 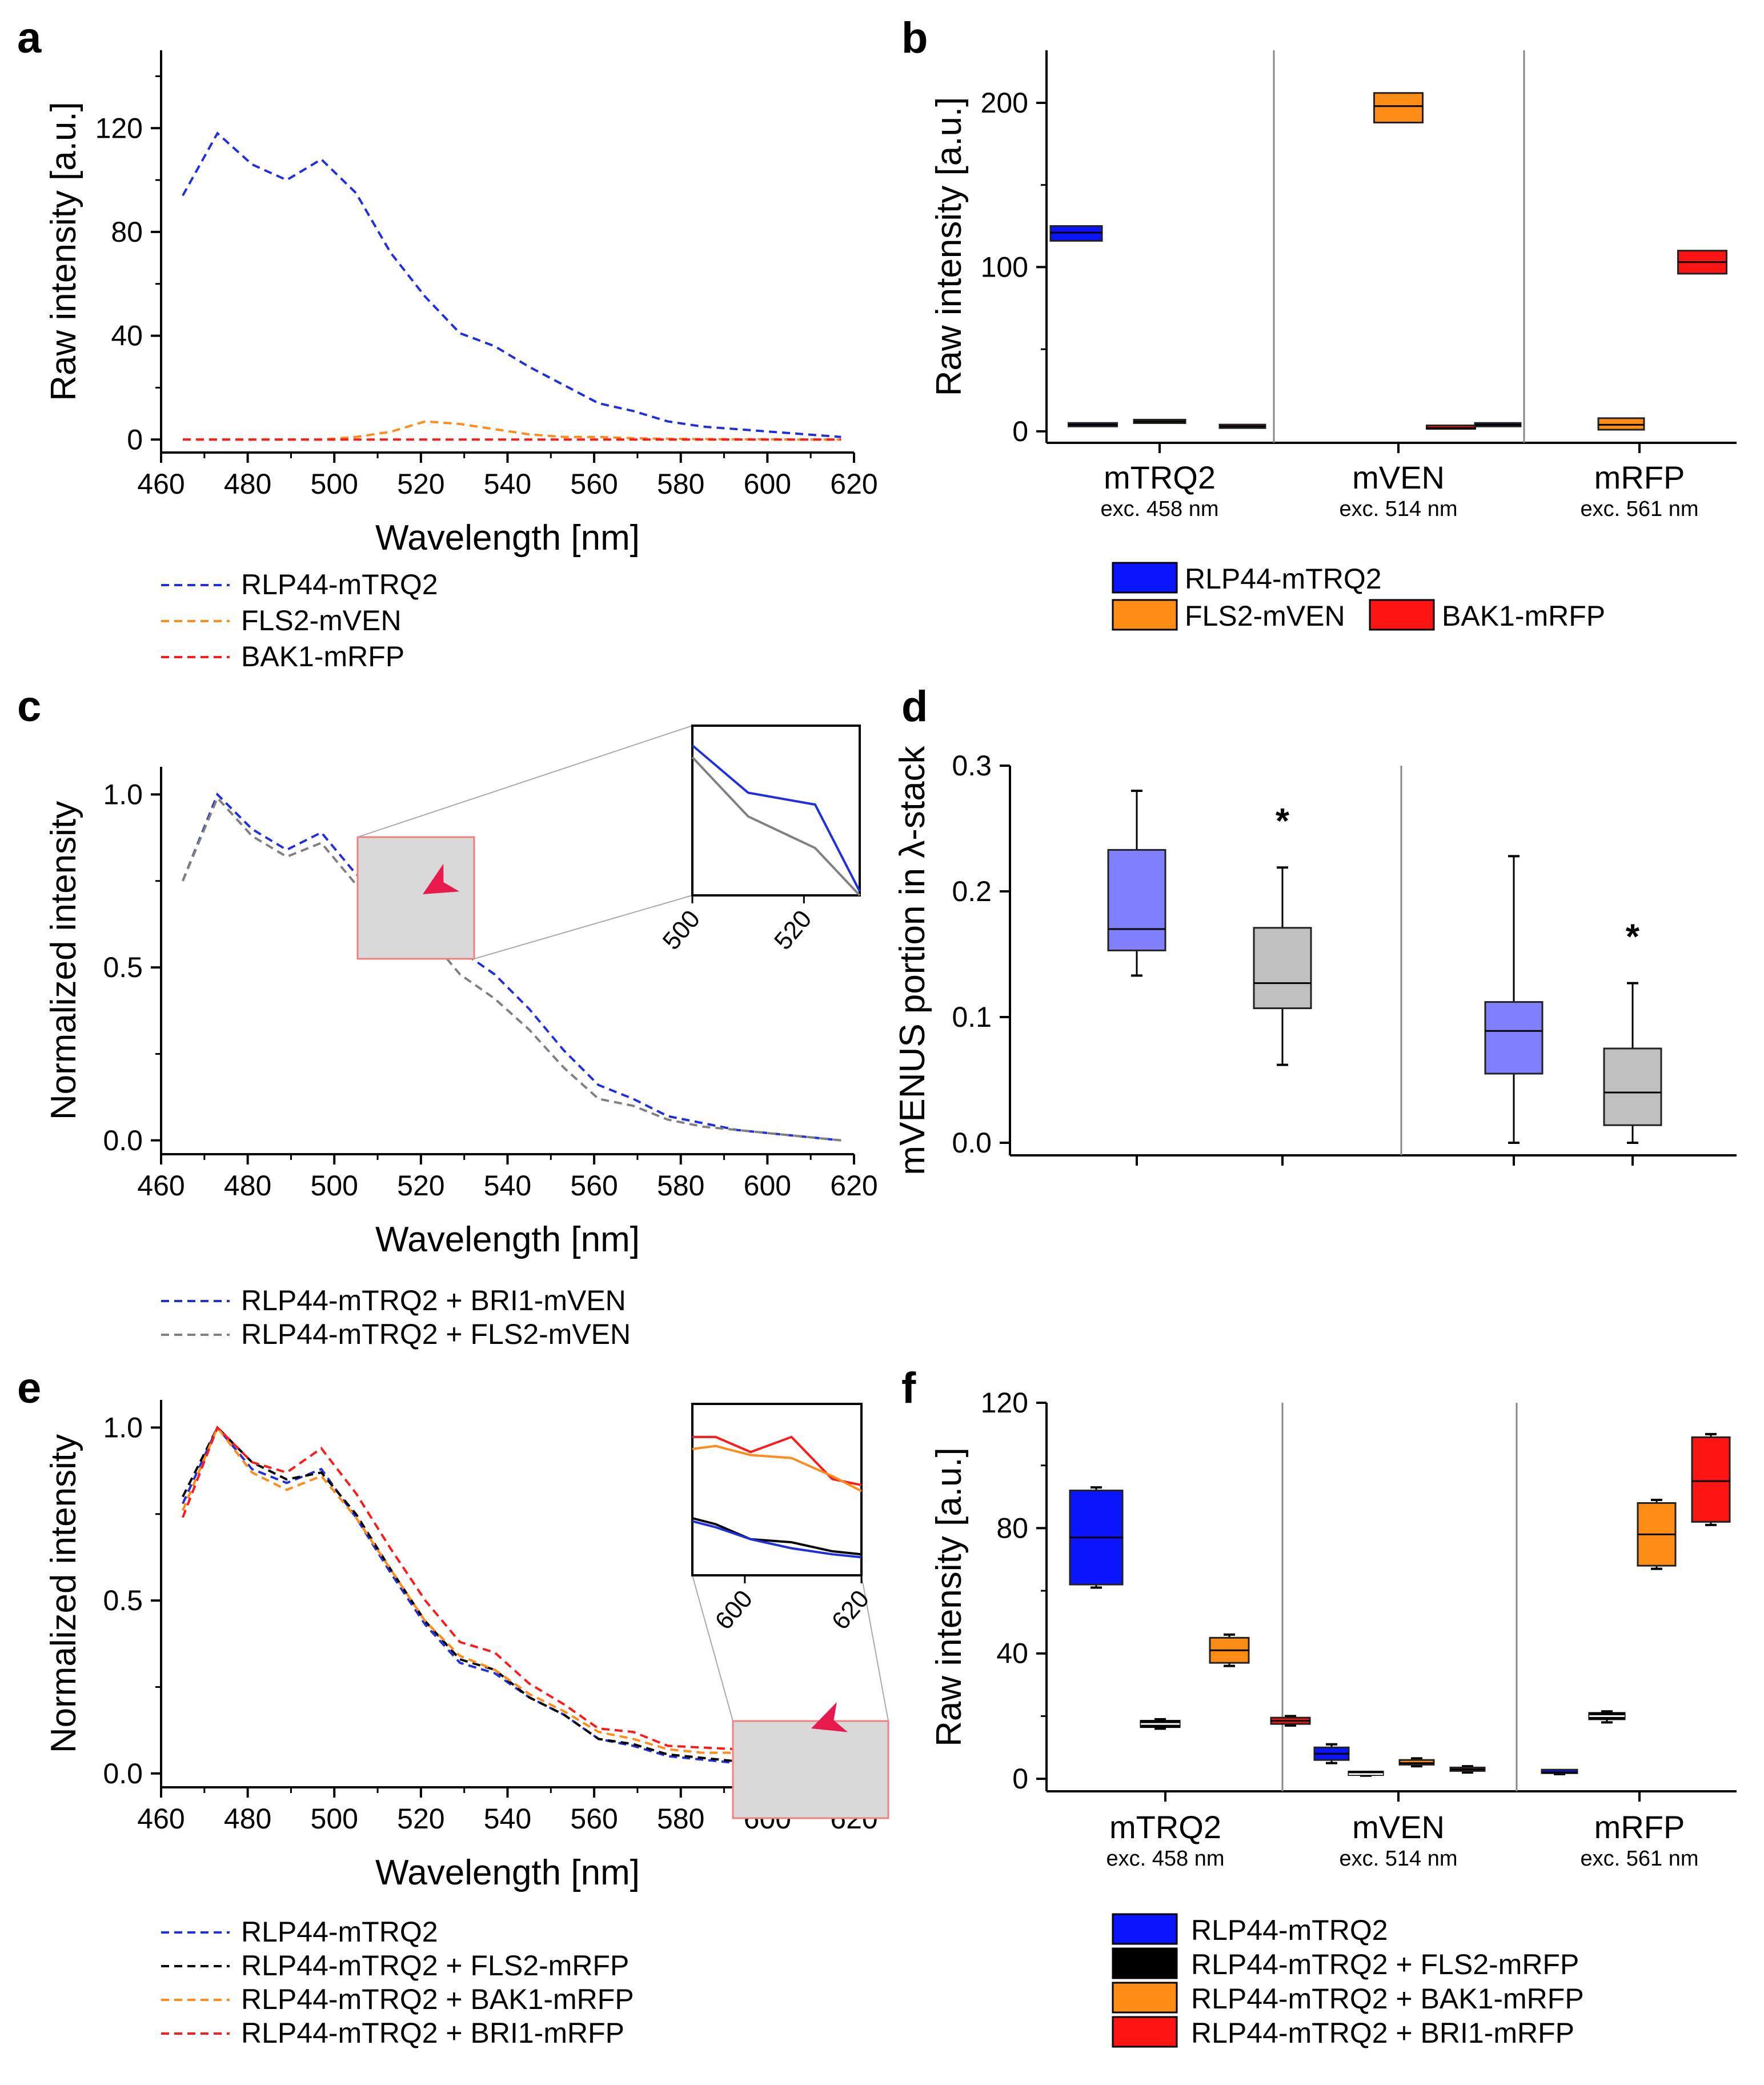 I want to click on legend-label: RLP44-mTRQ2 + BRI1-mRFP, so click(x=1382, y=2033).